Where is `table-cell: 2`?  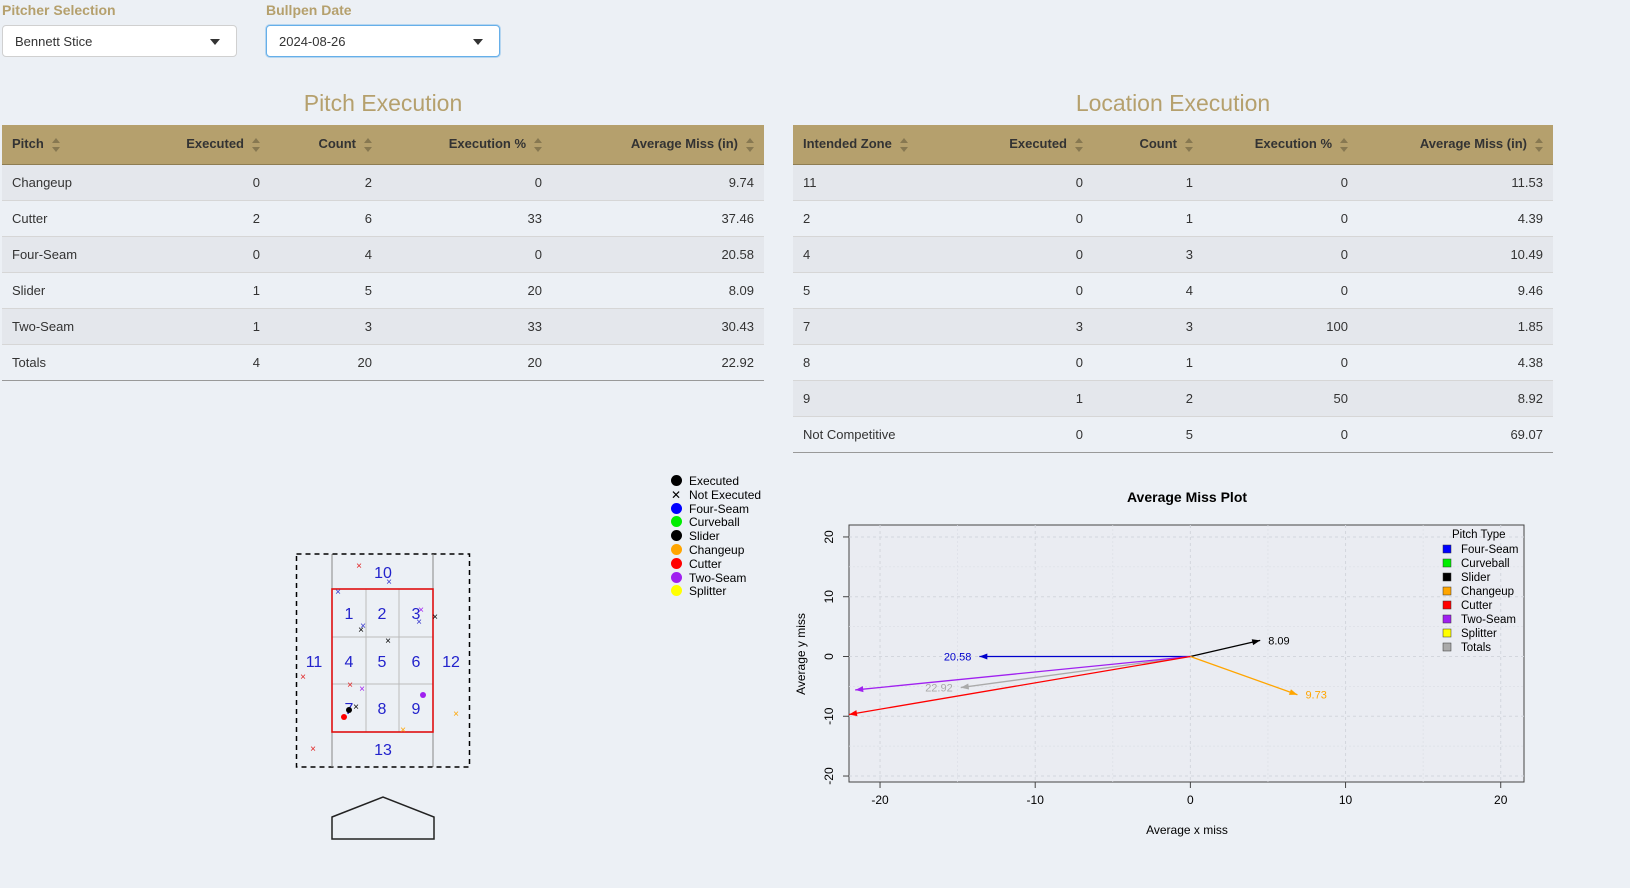 table-cell: 2 is located at coordinates (1148, 397).